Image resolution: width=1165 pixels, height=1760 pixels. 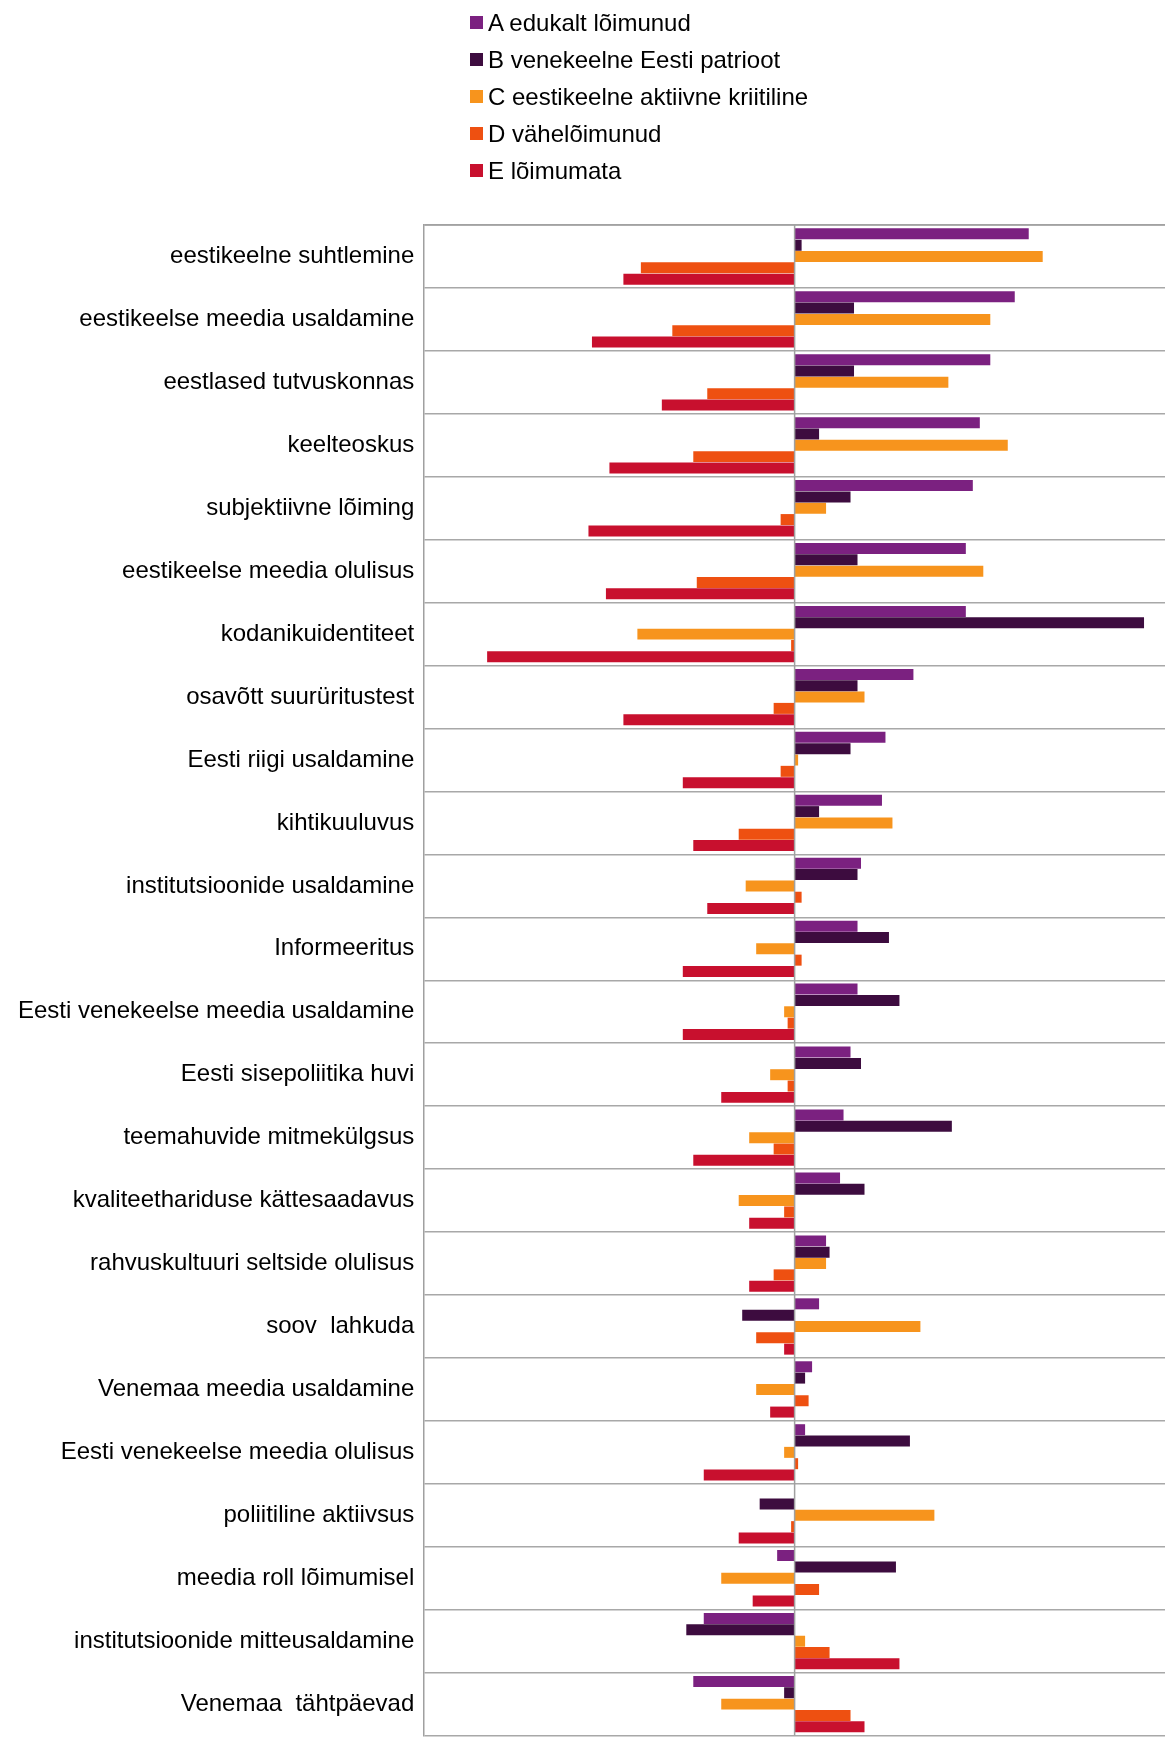 What do you see at coordinates (269, 1136) in the screenshot?
I see `y-tick-label: teemahuvide mitmekülgsus` at bounding box center [269, 1136].